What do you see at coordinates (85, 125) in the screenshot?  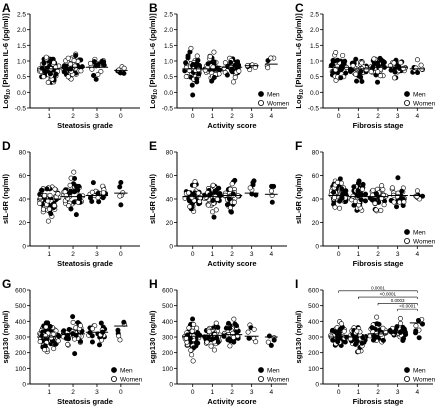 I see `x-axis-label: Steatosis grade` at bounding box center [85, 125].